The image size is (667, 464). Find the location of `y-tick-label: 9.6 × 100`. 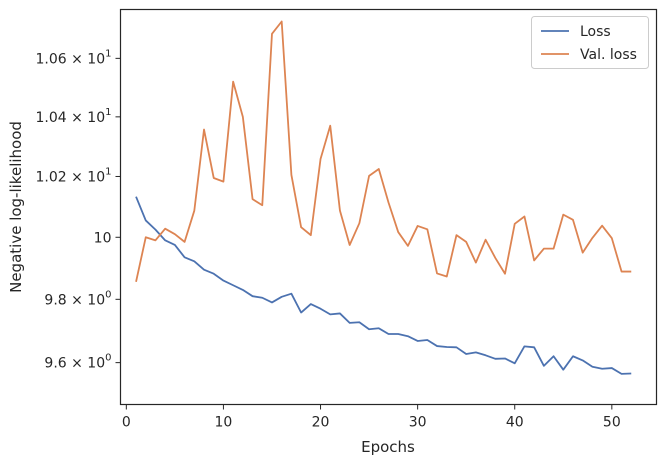

y-tick-label: 9.6 × 100 is located at coordinates (77, 362).